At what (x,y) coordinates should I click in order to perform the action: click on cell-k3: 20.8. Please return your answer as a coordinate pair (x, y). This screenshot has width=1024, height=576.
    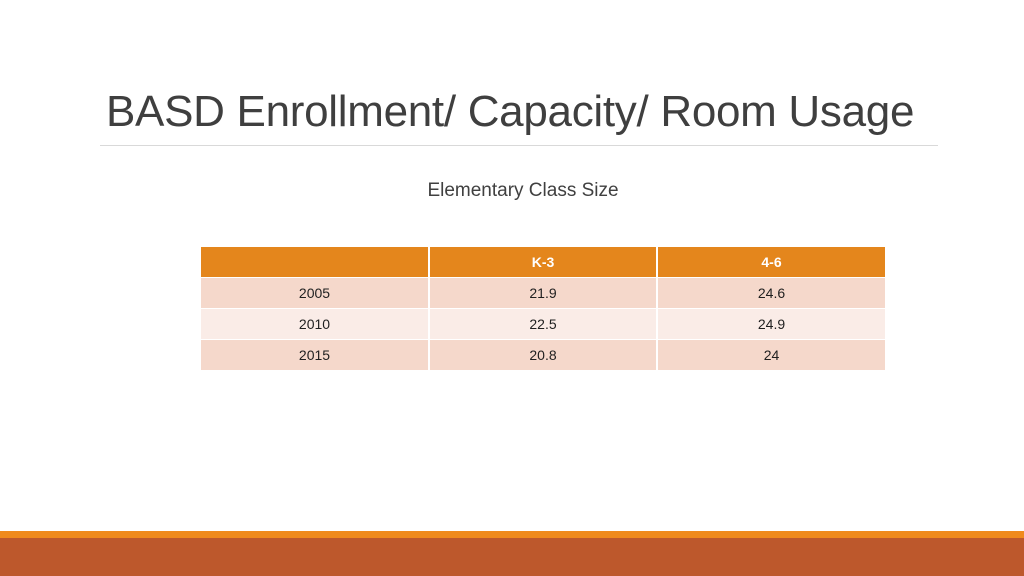
    Looking at the image, I should click on (543, 355).